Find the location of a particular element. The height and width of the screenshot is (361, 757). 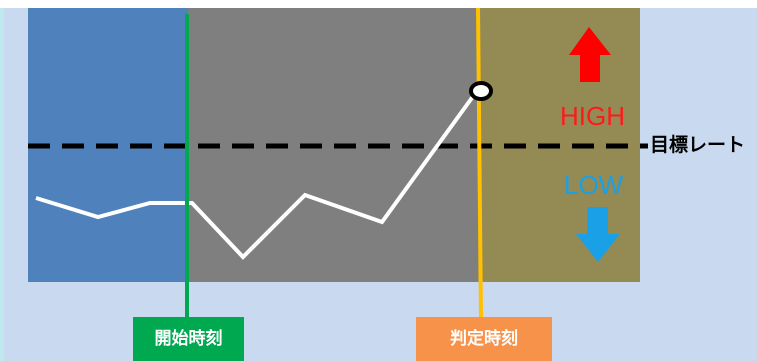

top-edge-strip is located at coordinates (378, 4).